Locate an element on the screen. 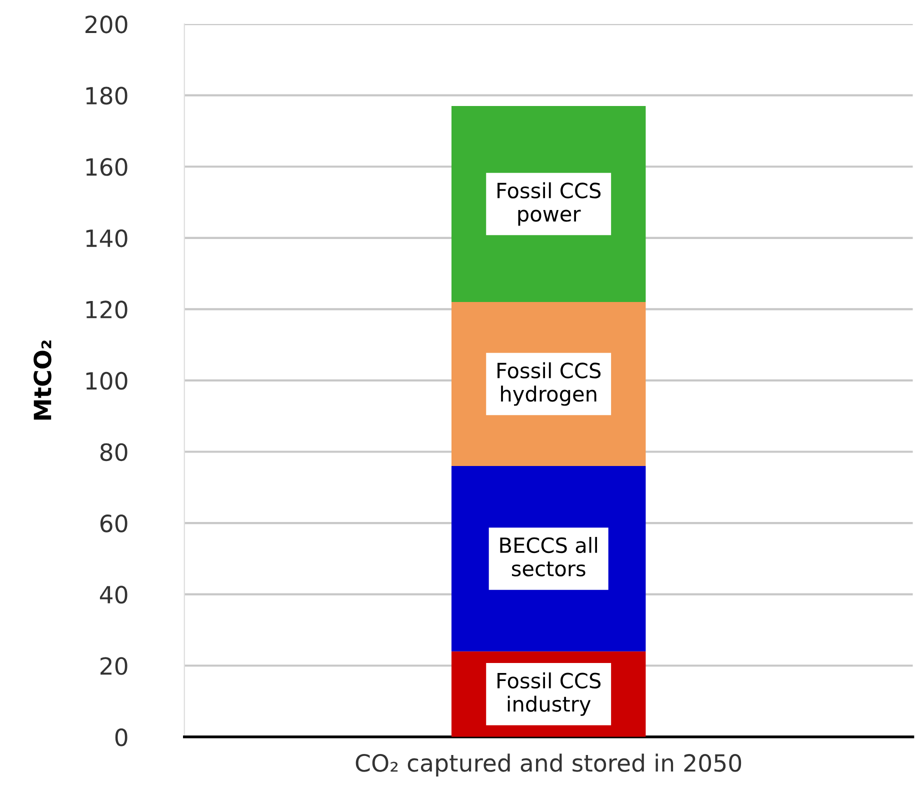 The height and width of the screenshot is (801, 922). y-tick-label: 140 is located at coordinates (107, 238).